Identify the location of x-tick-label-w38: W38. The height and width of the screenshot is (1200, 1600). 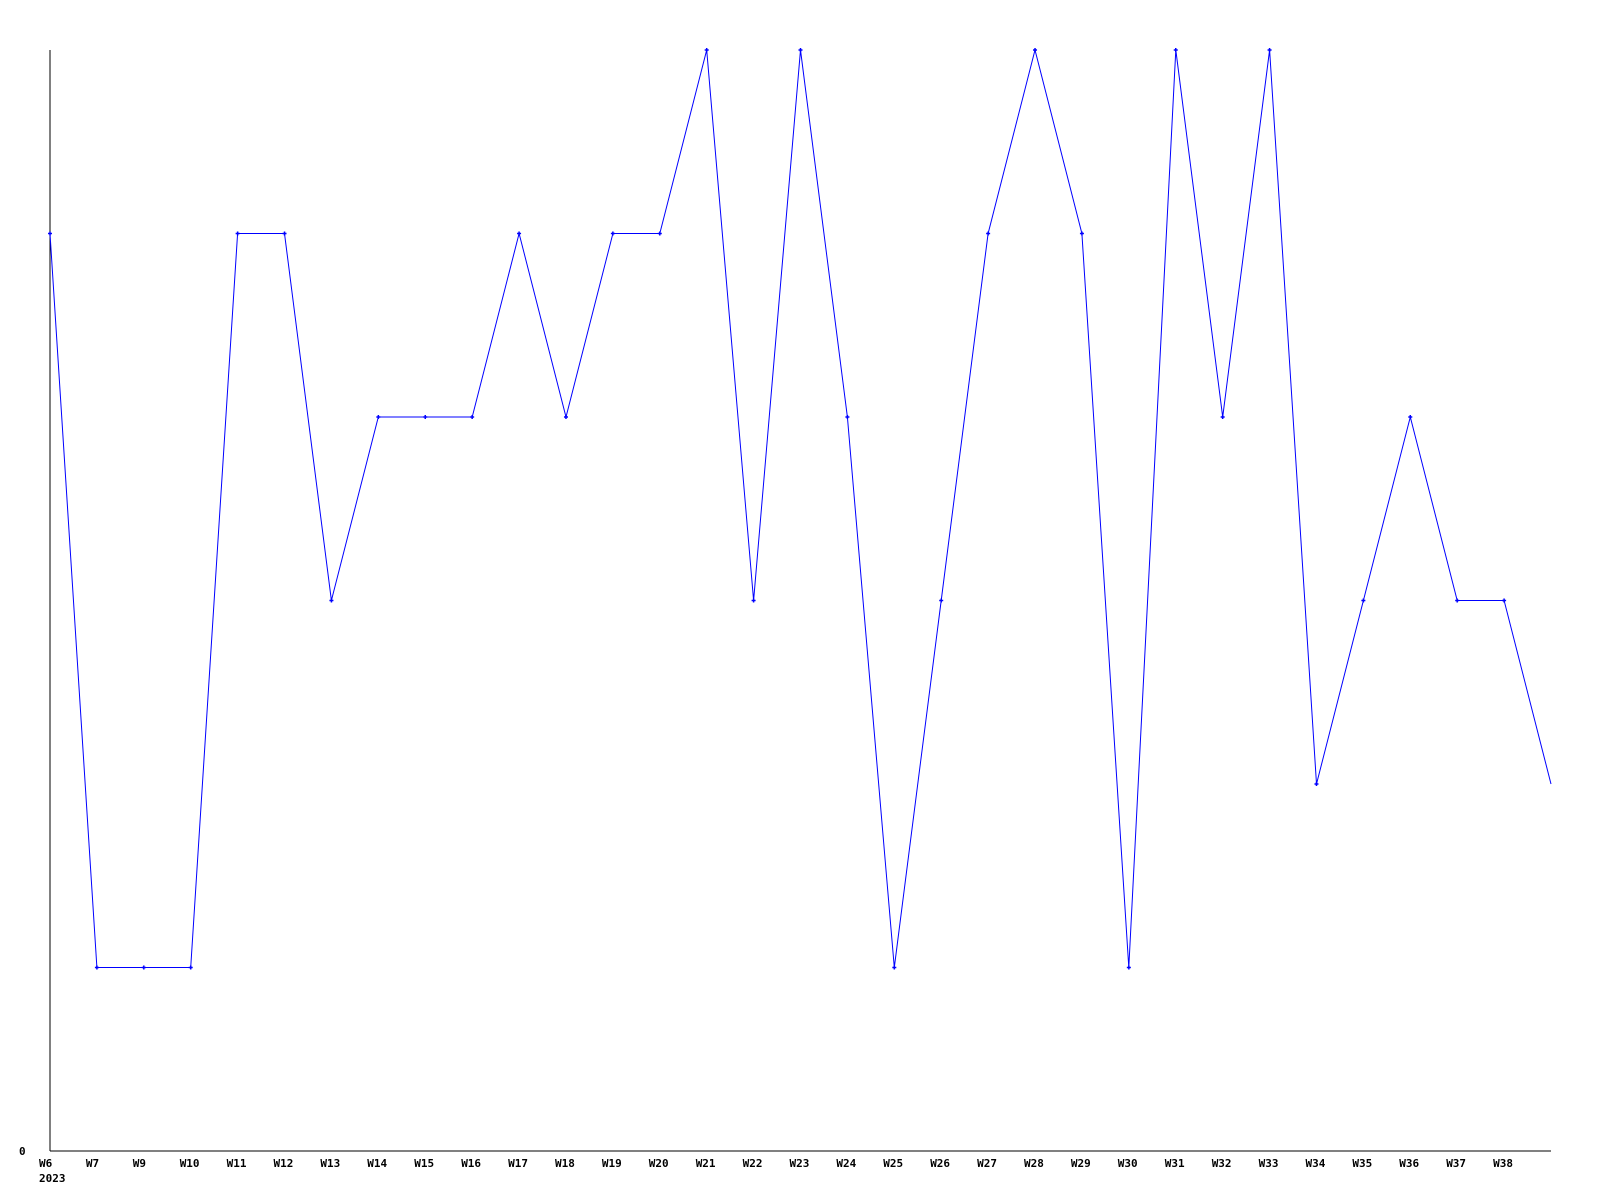
(1503, 1163).